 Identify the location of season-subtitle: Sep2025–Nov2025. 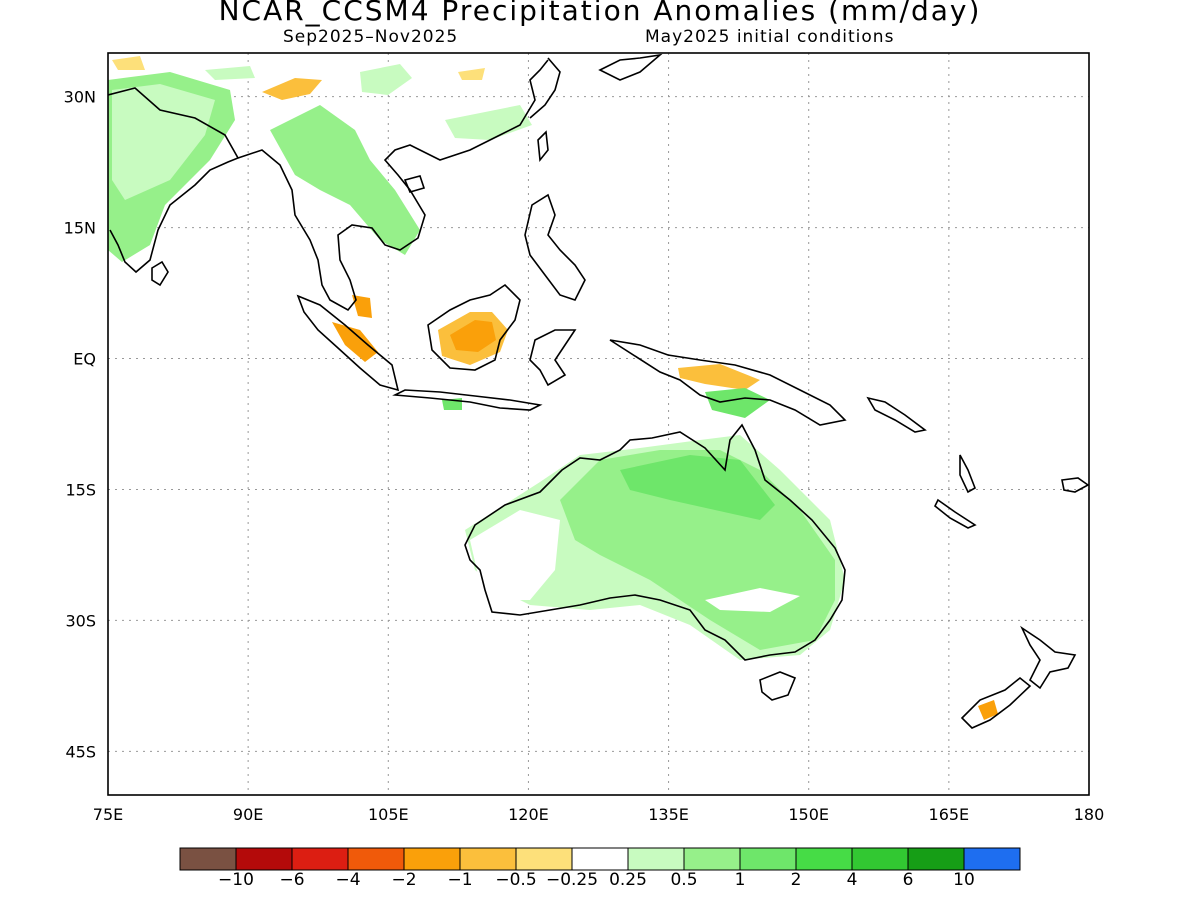
(371, 37).